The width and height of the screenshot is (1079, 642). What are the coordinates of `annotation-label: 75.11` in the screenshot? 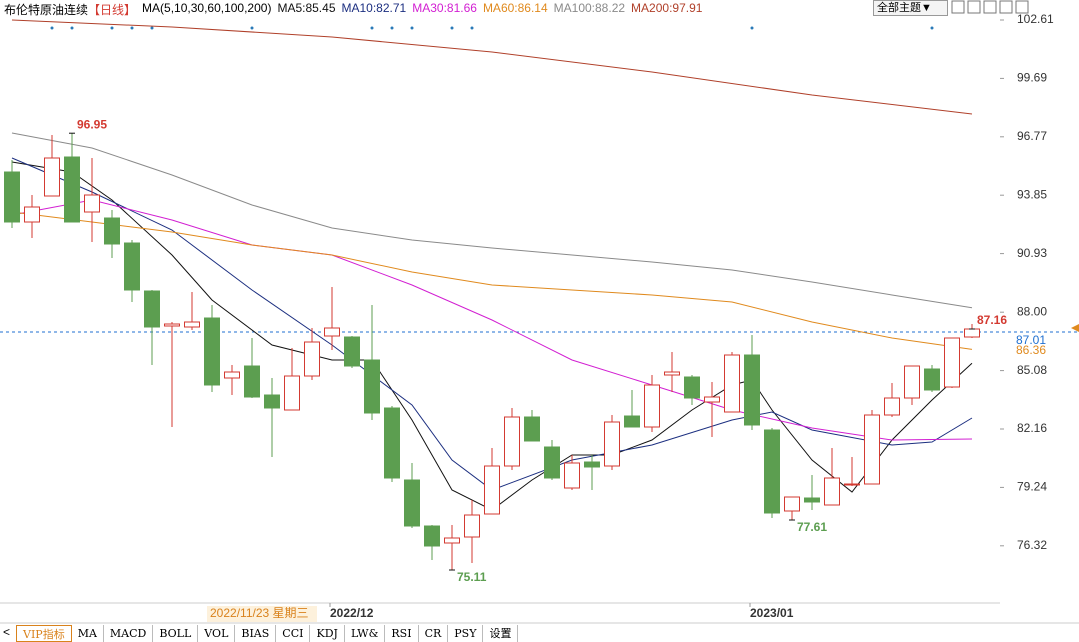 It's located at (472, 577).